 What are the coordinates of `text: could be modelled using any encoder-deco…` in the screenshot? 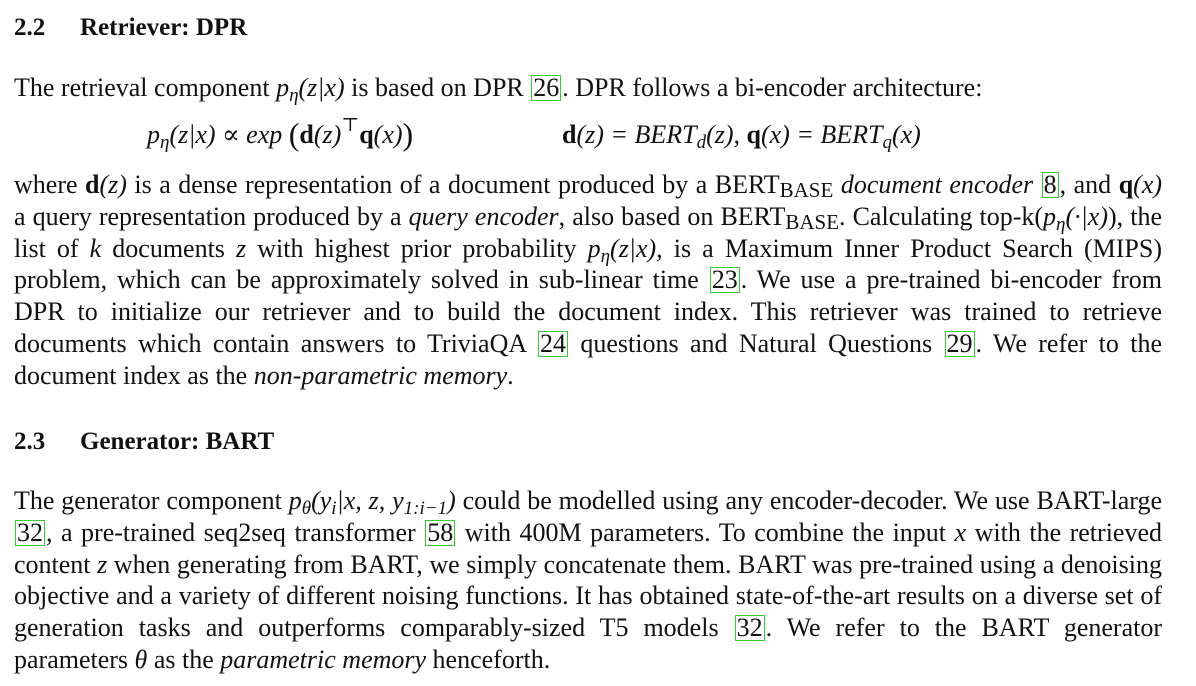 It's located at (808, 500).